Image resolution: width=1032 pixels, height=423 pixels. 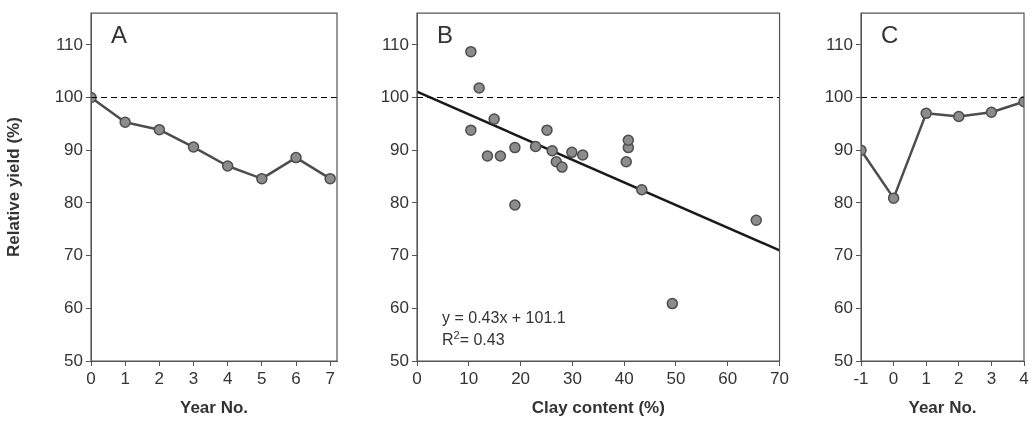 I want to click on x-tick-label: -1, so click(x=861, y=378).